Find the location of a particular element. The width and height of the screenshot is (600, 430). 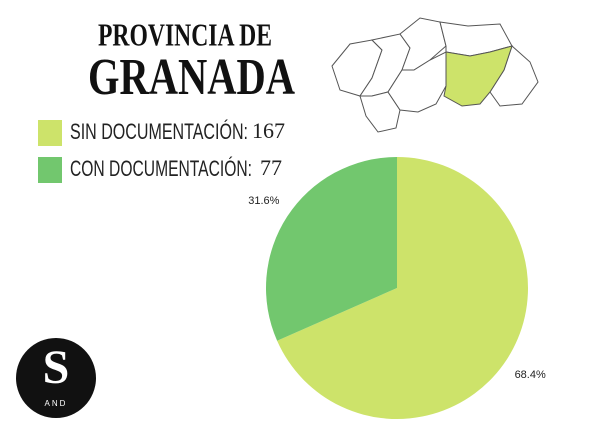

map-province-highlight is located at coordinates (478, 76).